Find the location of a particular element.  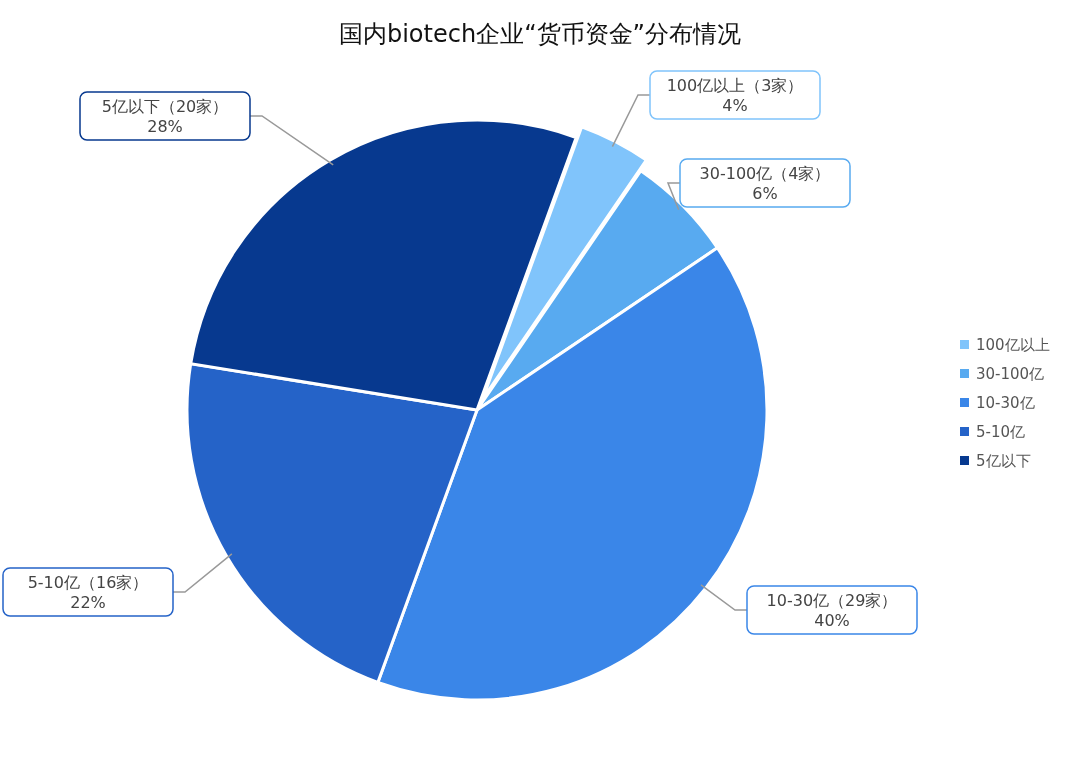

data-label: 5亿以下（20家） 28% is located at coordinates (165, 116).